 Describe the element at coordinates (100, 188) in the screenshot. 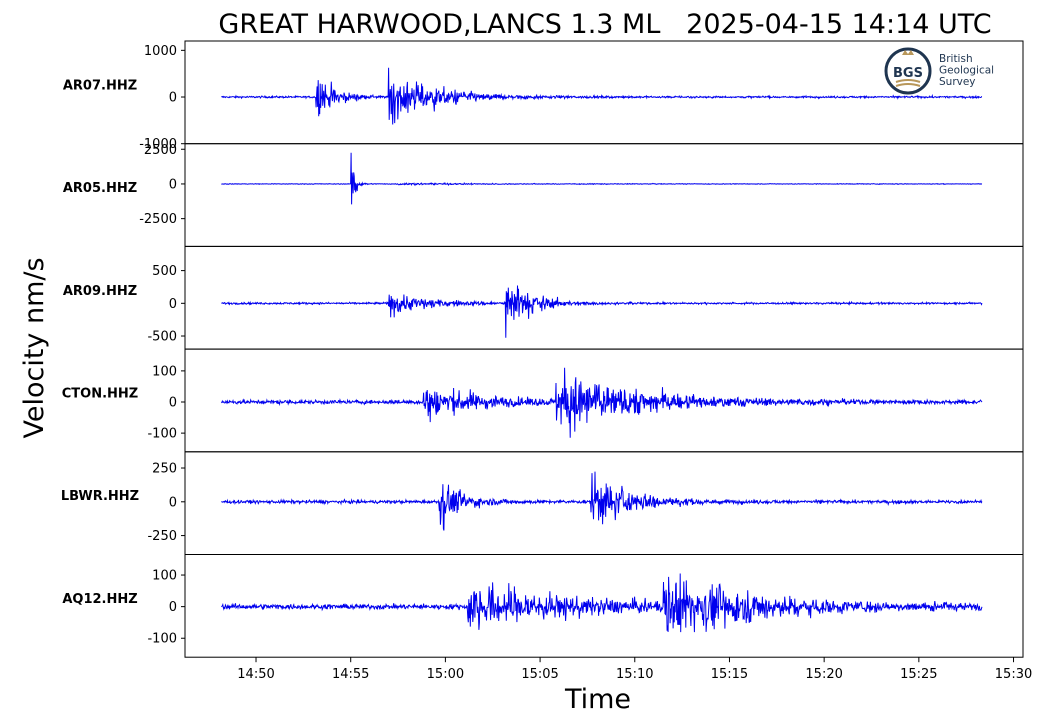

I see `station-label: AR05.HHZ` at that location.